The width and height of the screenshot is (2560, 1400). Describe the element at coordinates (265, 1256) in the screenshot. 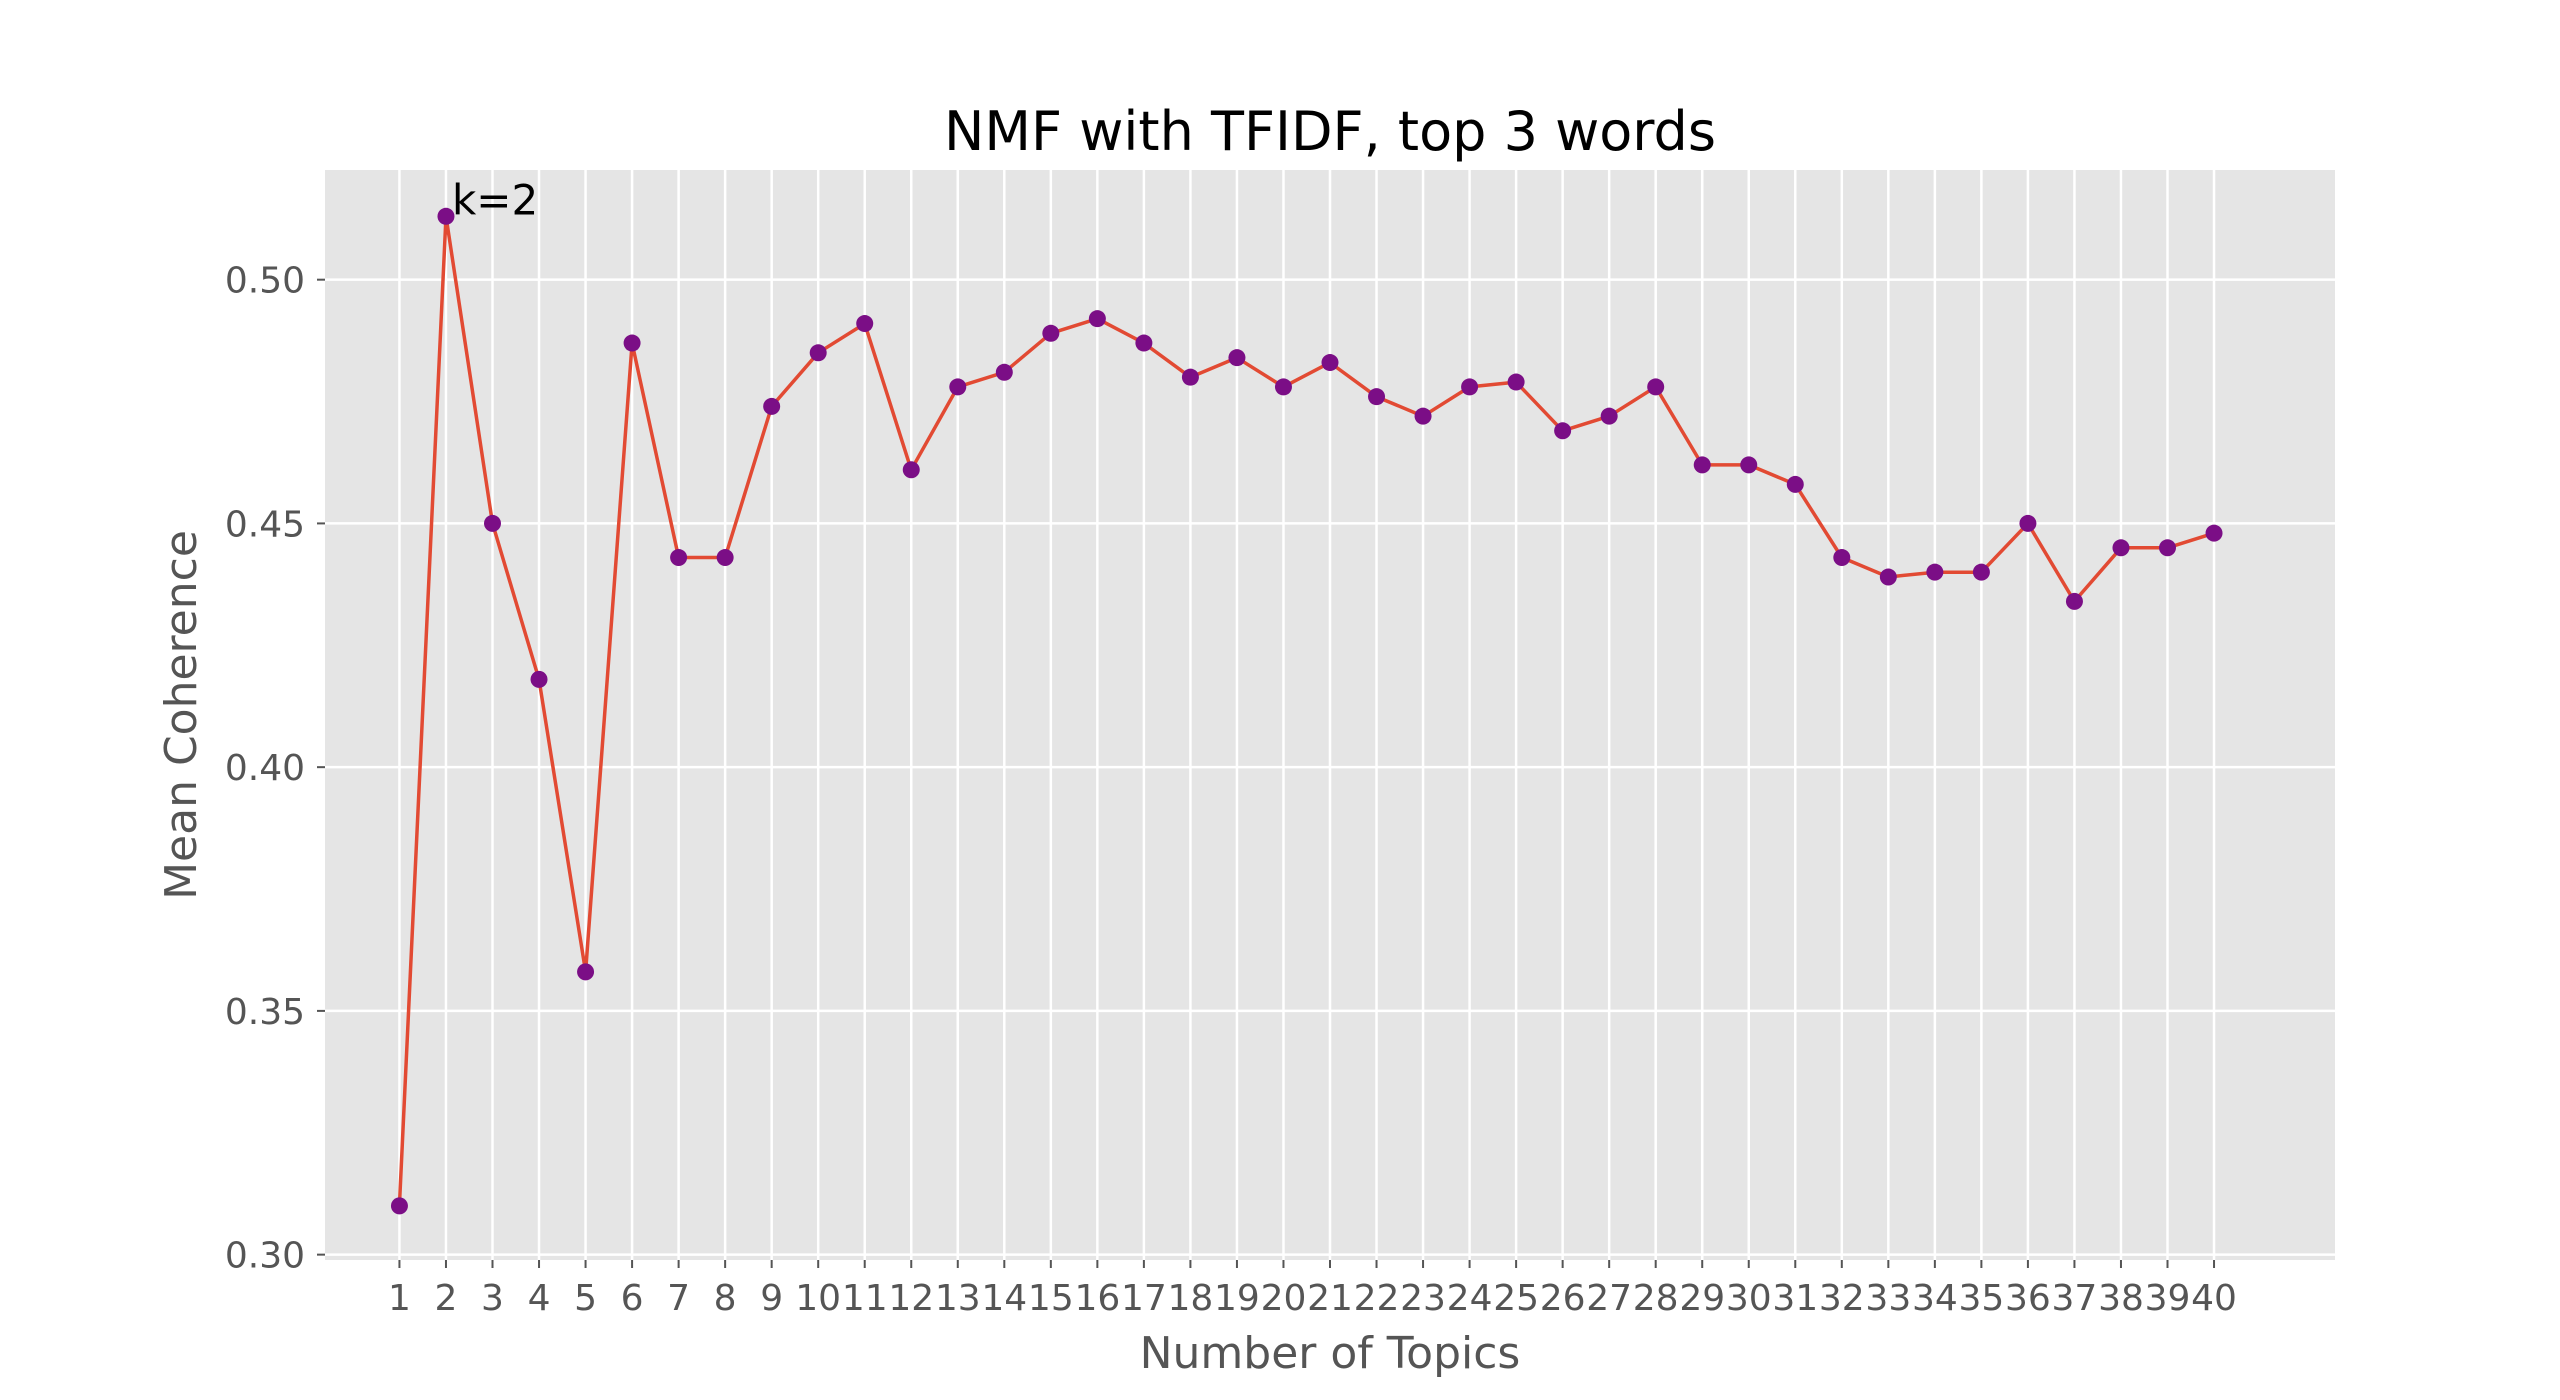

I see `y-tick-label: 0.30` at that location.